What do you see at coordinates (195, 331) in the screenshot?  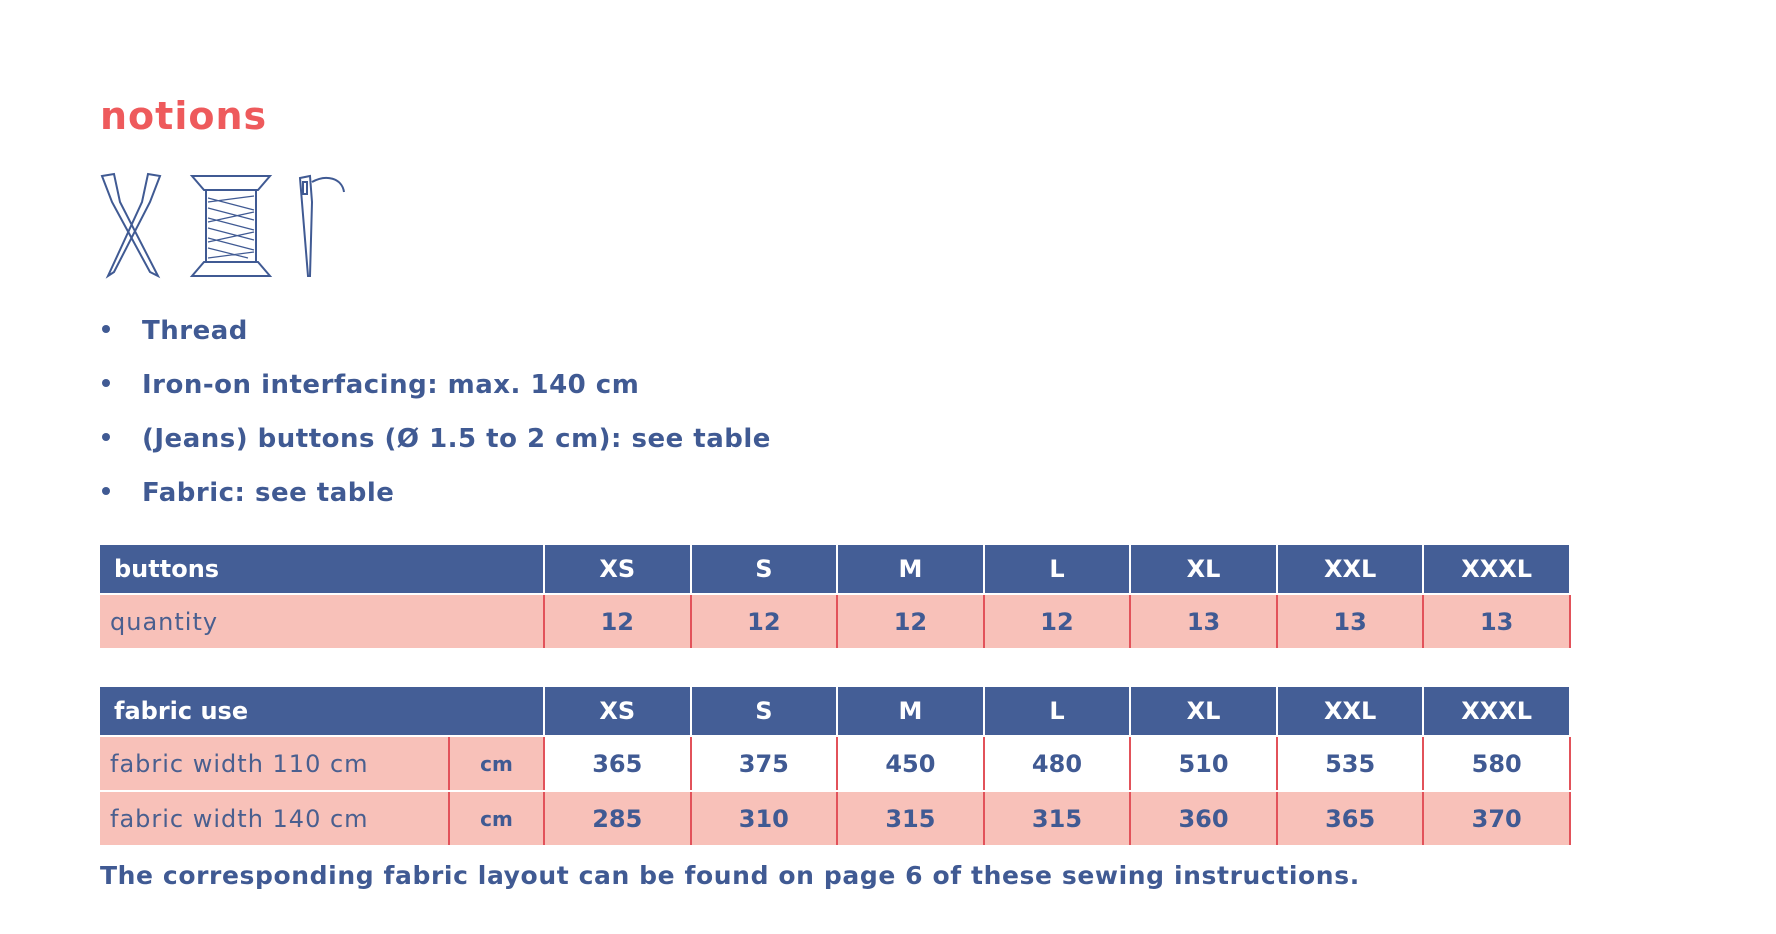 I see `item-text: Thread` at bounding box center [195, 331].